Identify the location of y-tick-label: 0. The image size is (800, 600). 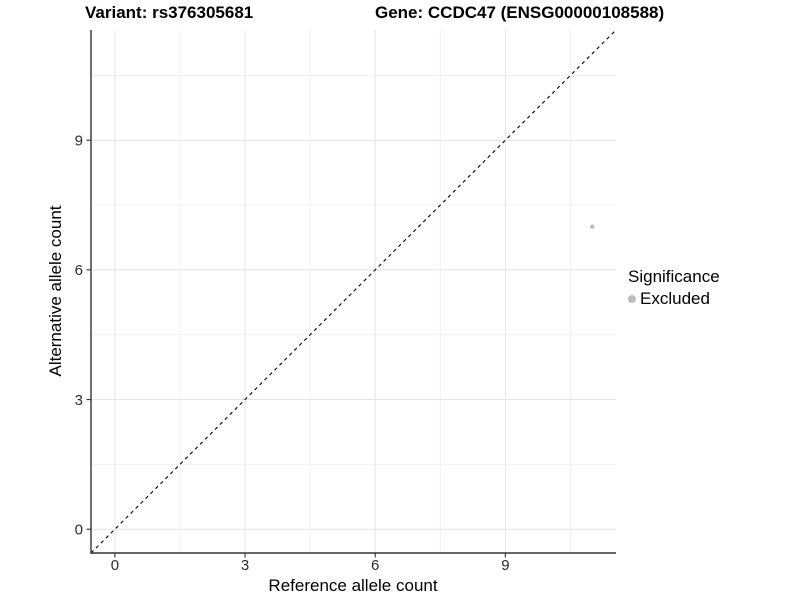
(79, 530).